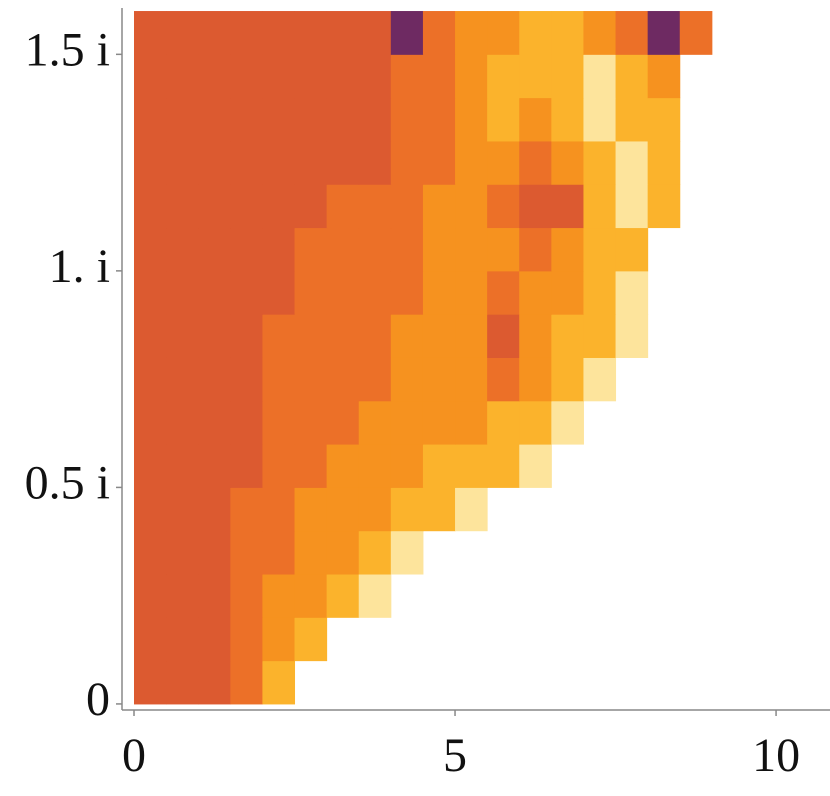 This screenshot has height=796, width=830. I want to click on y-tick-label: 0.5 i, so click(67, 482).